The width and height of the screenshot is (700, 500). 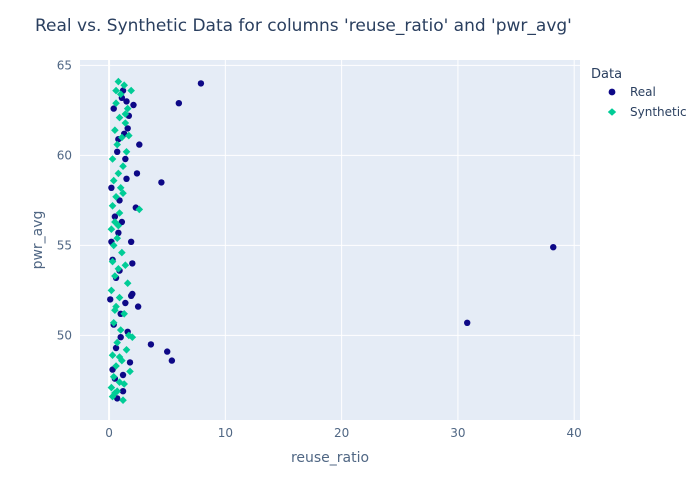 What do you see at coordinates (38, 240) in the screenshot?
I see `y-axis-label: pwr_avg` at bounding box center [38, 240].